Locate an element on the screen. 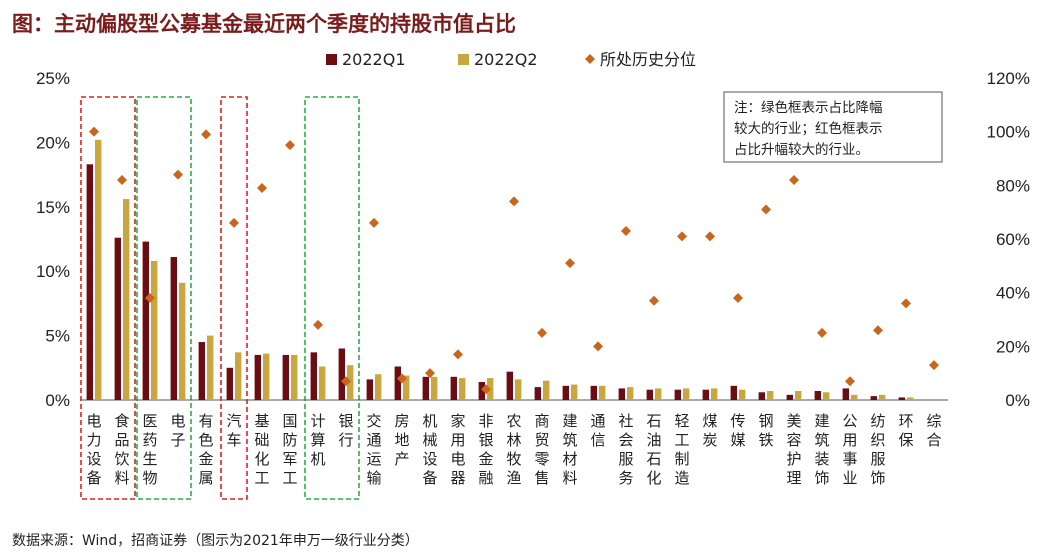 This screenshot has width=1054, height=560. category-label: 综合 is located at coordinates (933, 430).